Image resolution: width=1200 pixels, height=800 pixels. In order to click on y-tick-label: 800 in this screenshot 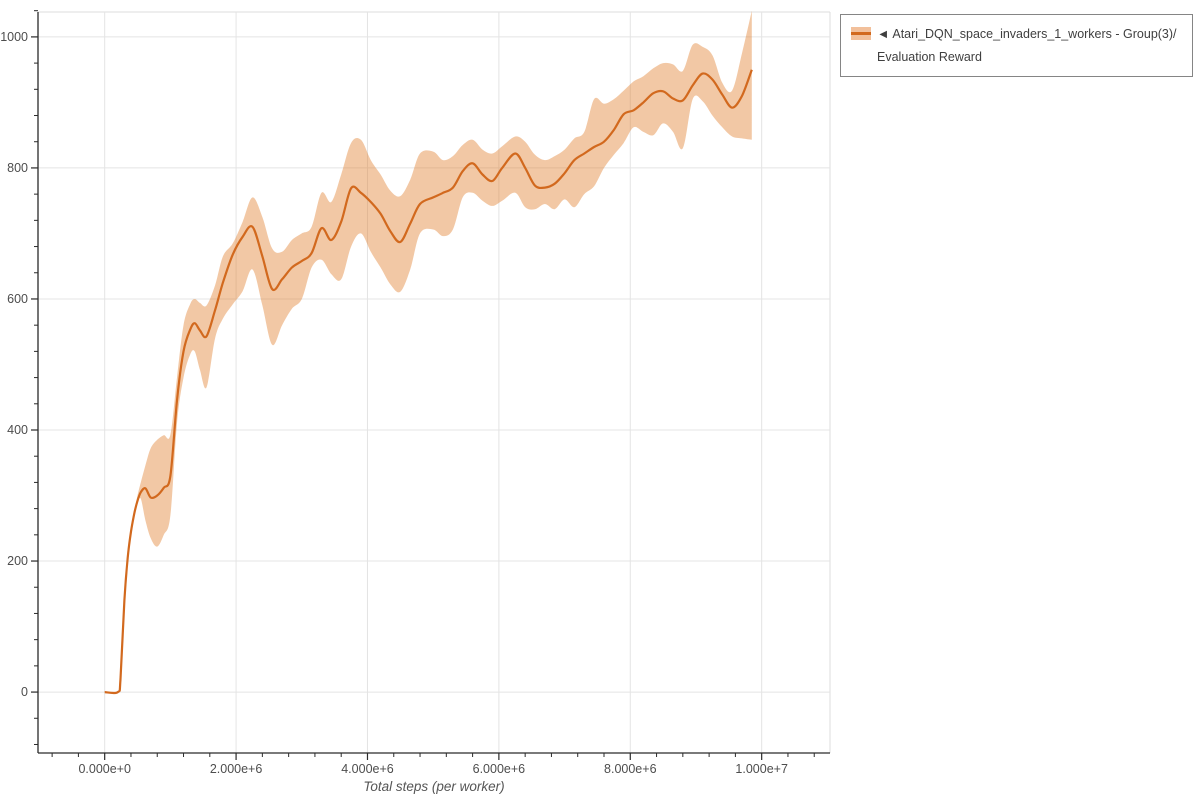, I will do `click(17, 168)`.